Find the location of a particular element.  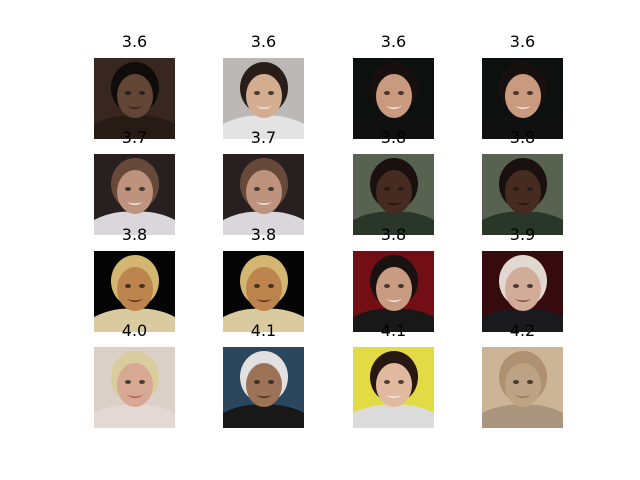

tile-score-label: 4.0 is located at coordinates (134, 330).